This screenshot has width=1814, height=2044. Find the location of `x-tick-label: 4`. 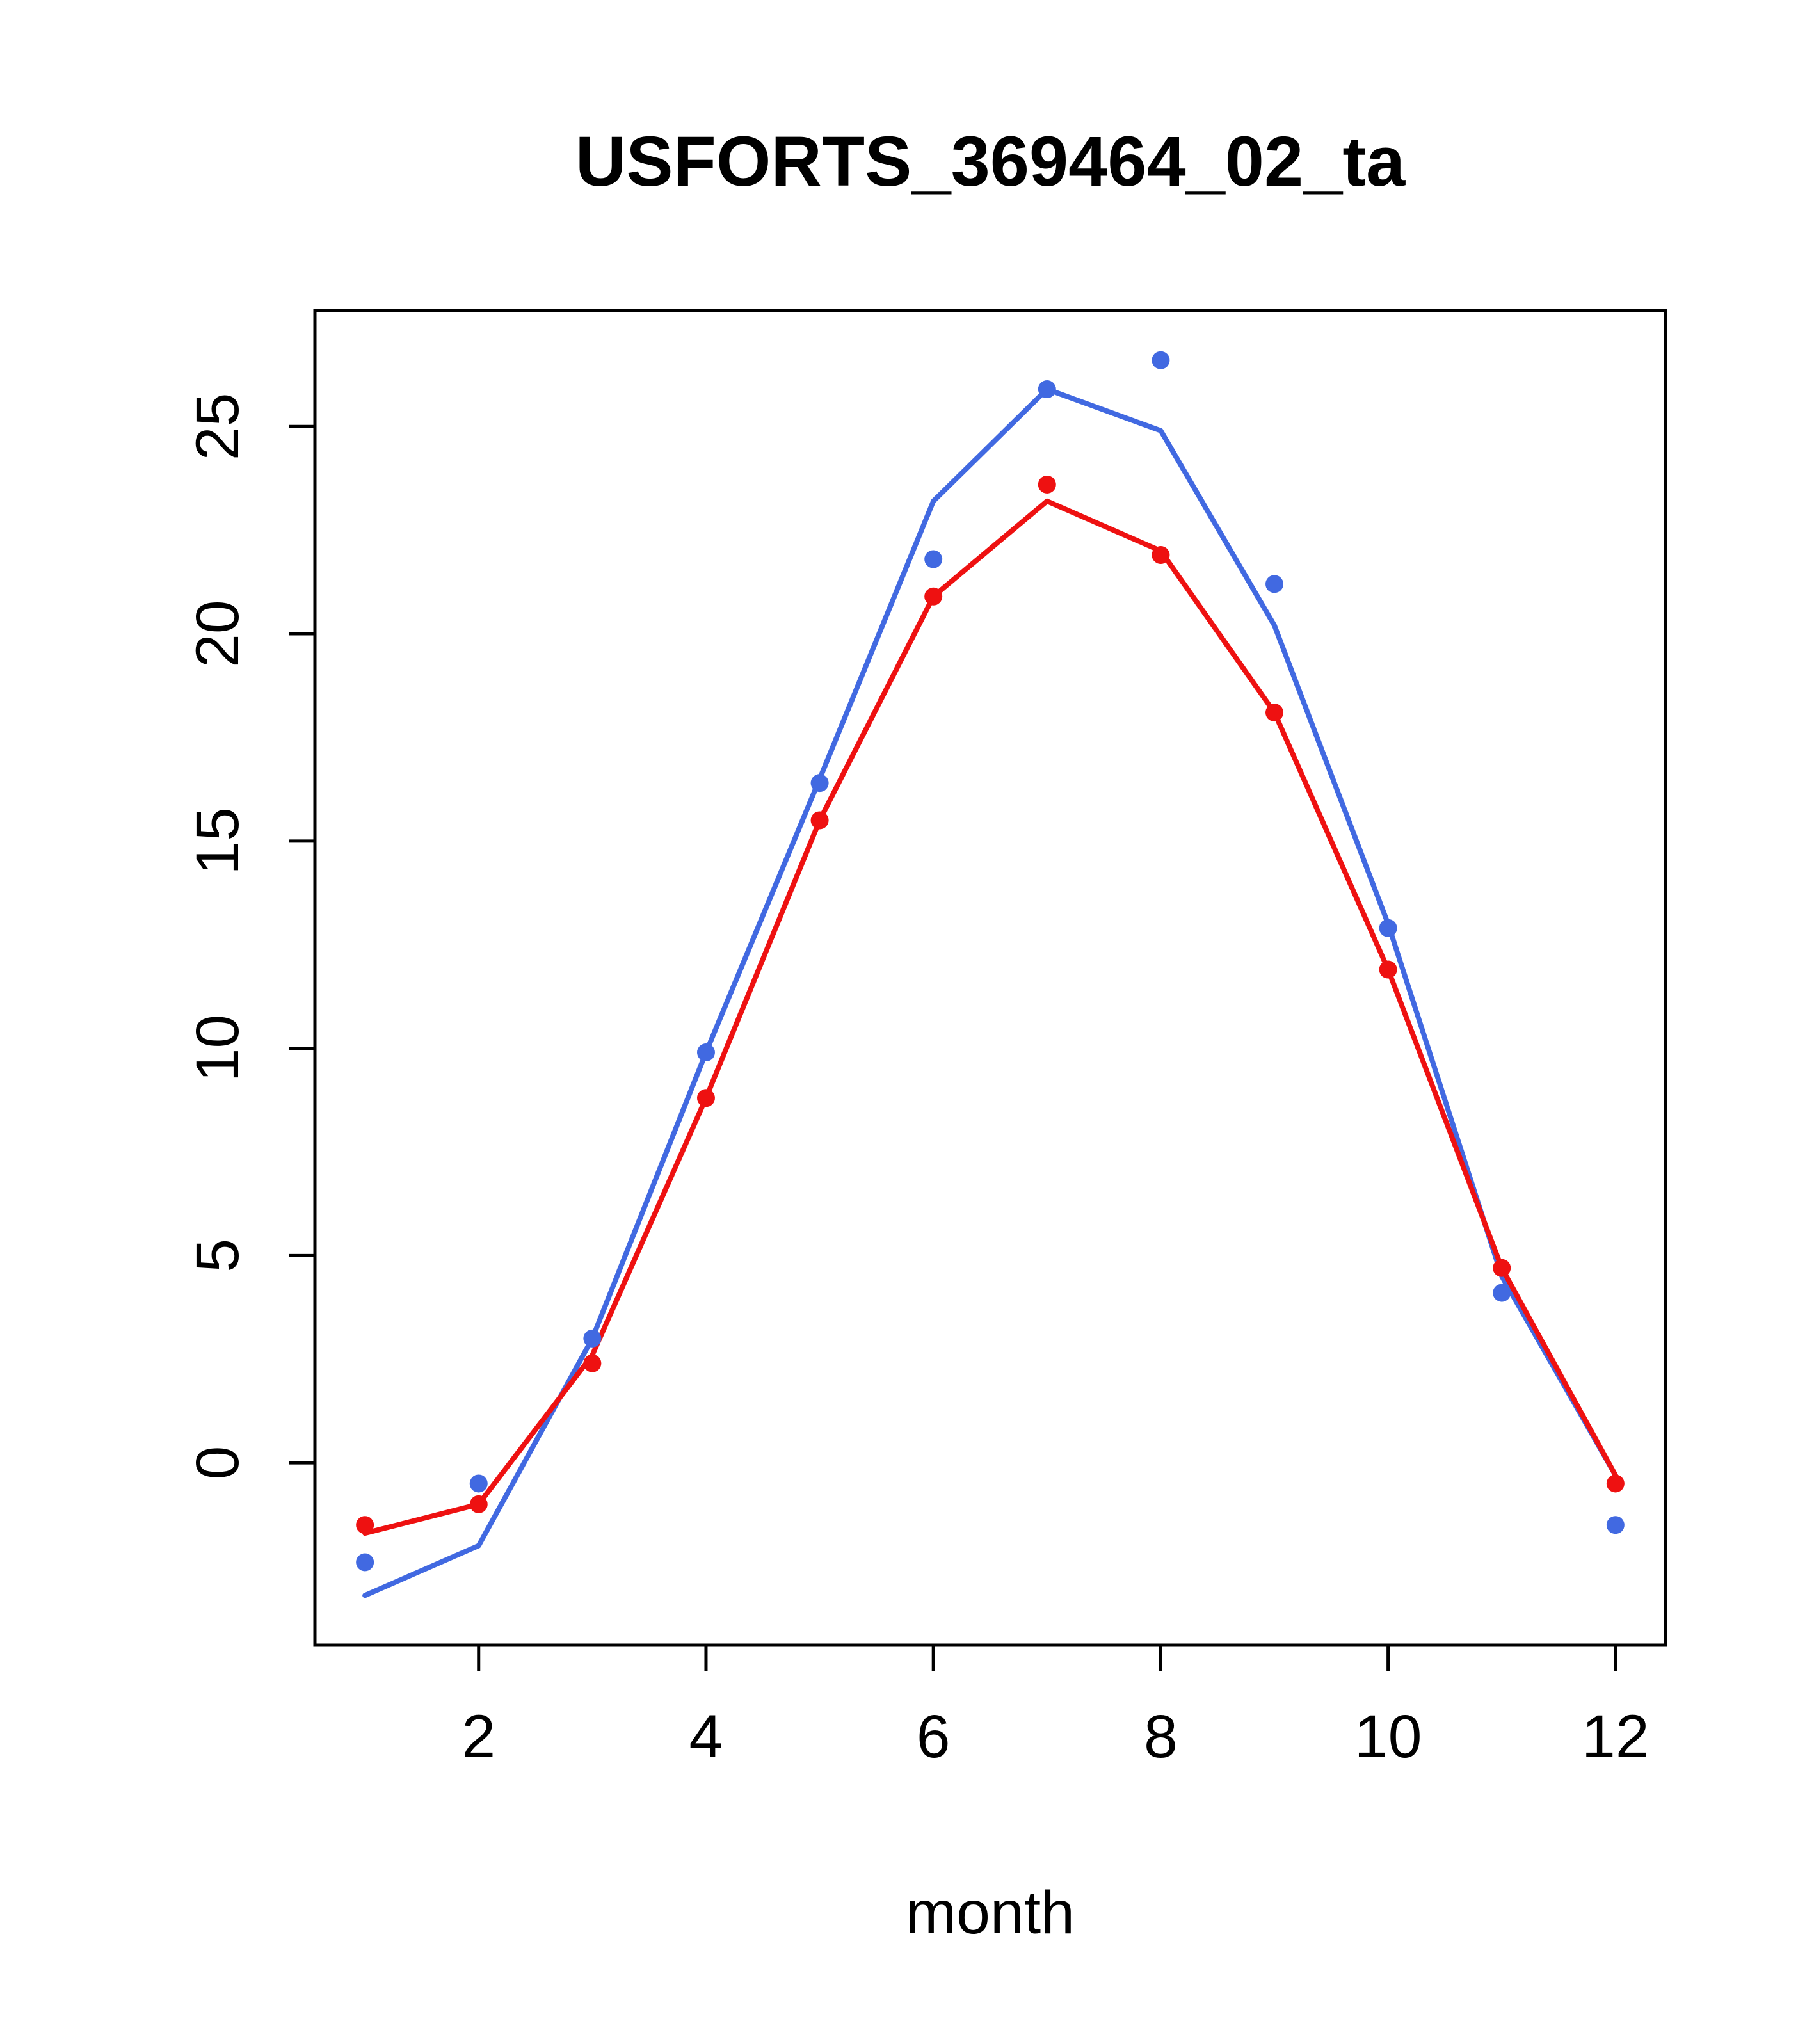

x-tick-label: 4 is located at coordinates (706, 1737).